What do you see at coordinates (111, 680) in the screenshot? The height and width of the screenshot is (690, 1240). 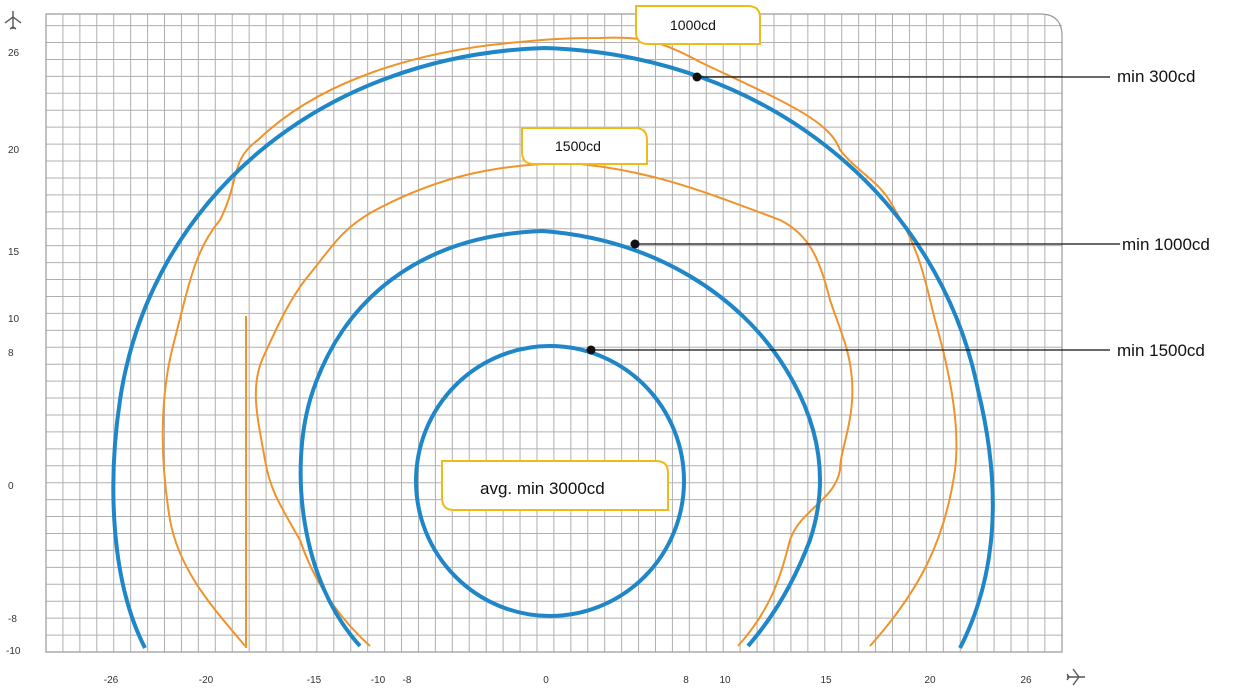 I see `x-tick: -26` at bounding box center [111, 680].